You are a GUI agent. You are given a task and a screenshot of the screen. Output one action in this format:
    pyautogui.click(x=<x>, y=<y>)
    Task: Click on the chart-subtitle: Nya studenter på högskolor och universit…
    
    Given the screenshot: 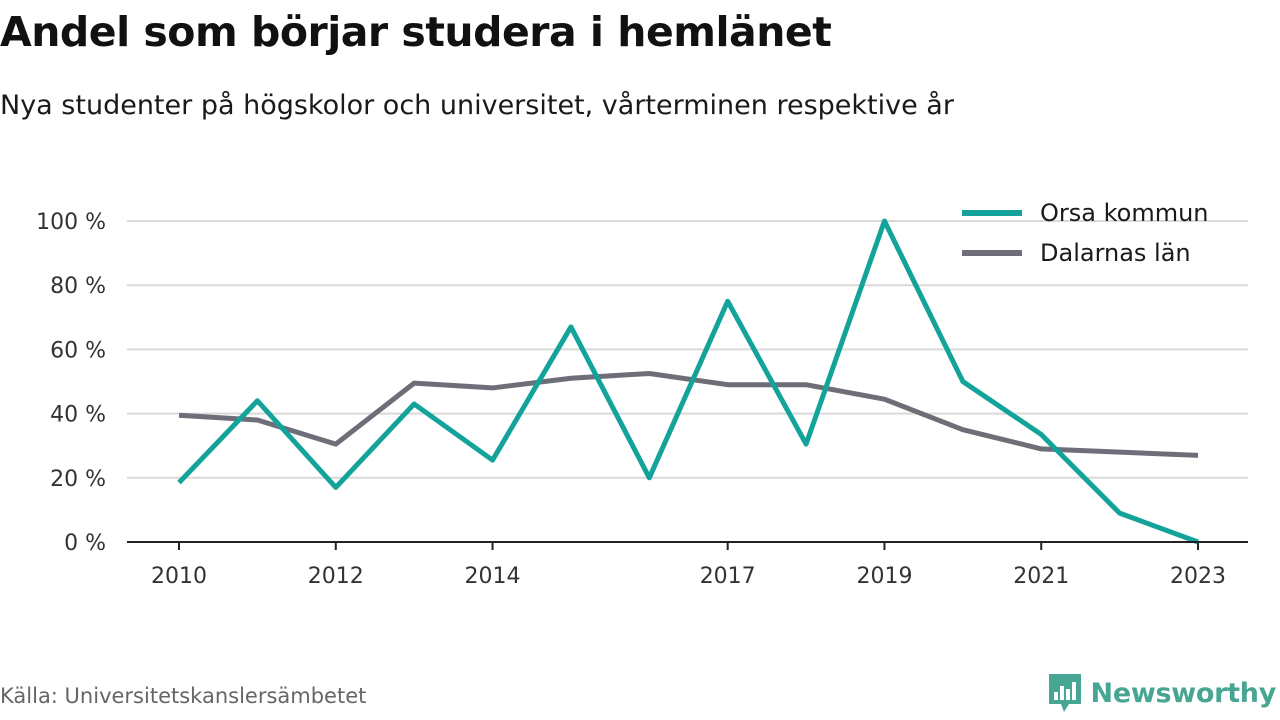 What is the action you would take?
    pyautogui.click(x=477, y=105)
    